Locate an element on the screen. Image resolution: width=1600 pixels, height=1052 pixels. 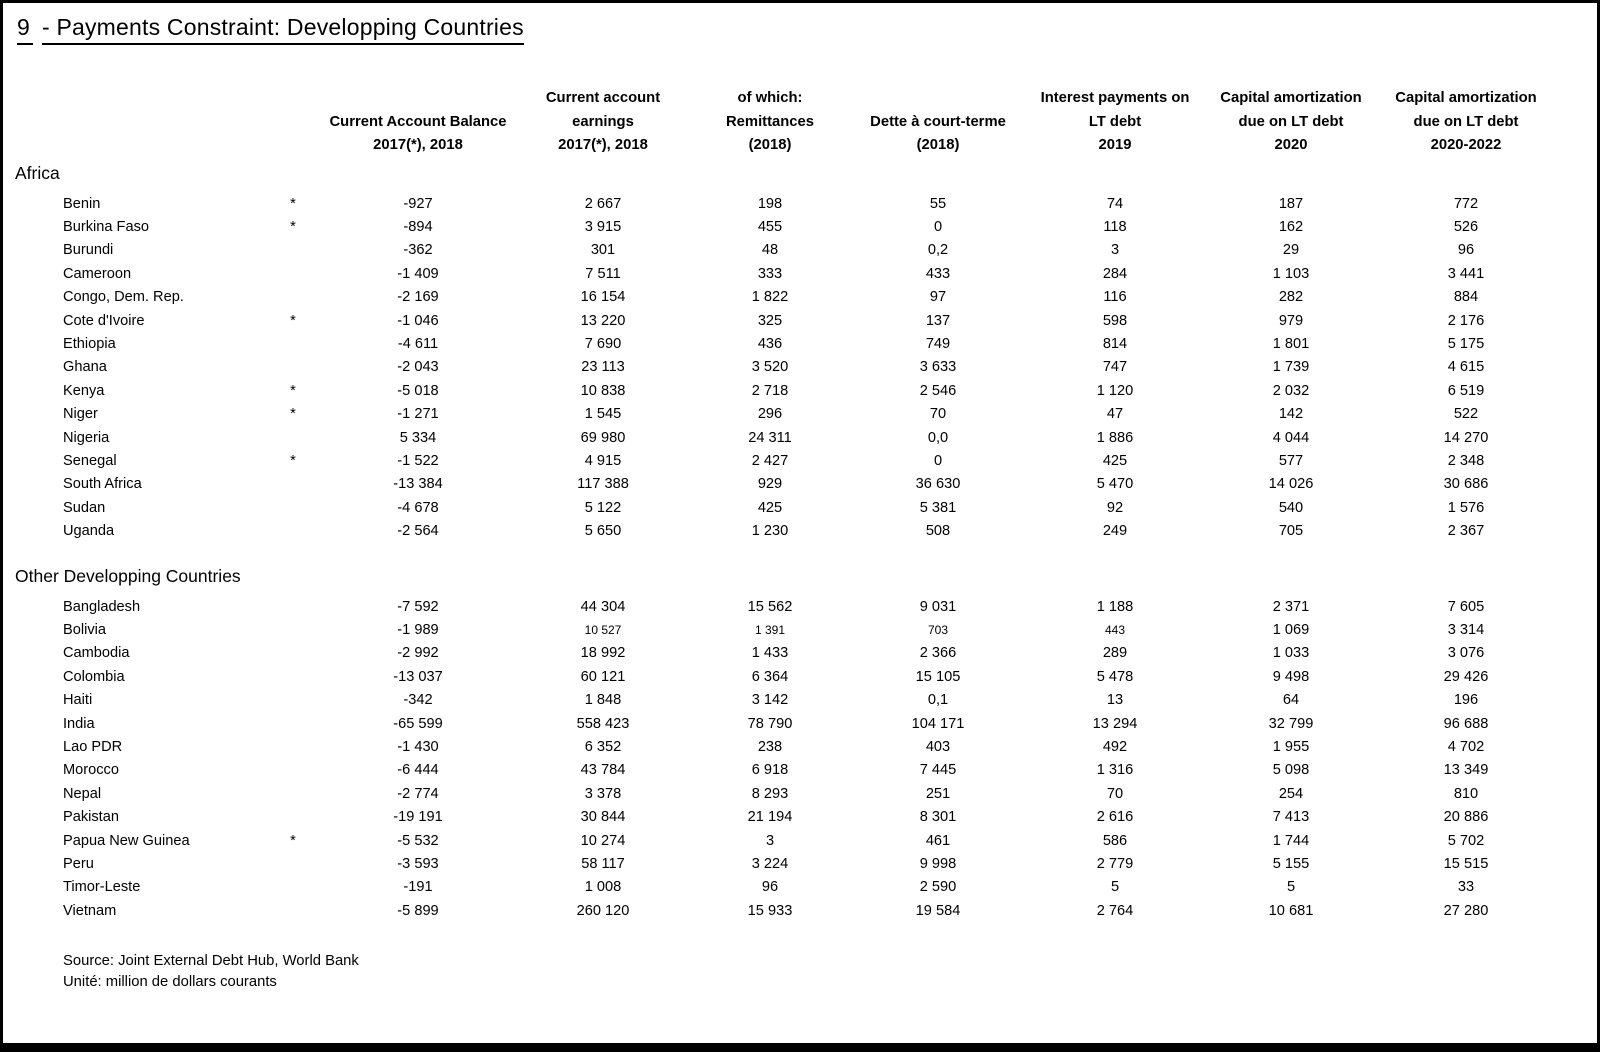
value-cell: 3 915 is located at coordinates (603, 226).